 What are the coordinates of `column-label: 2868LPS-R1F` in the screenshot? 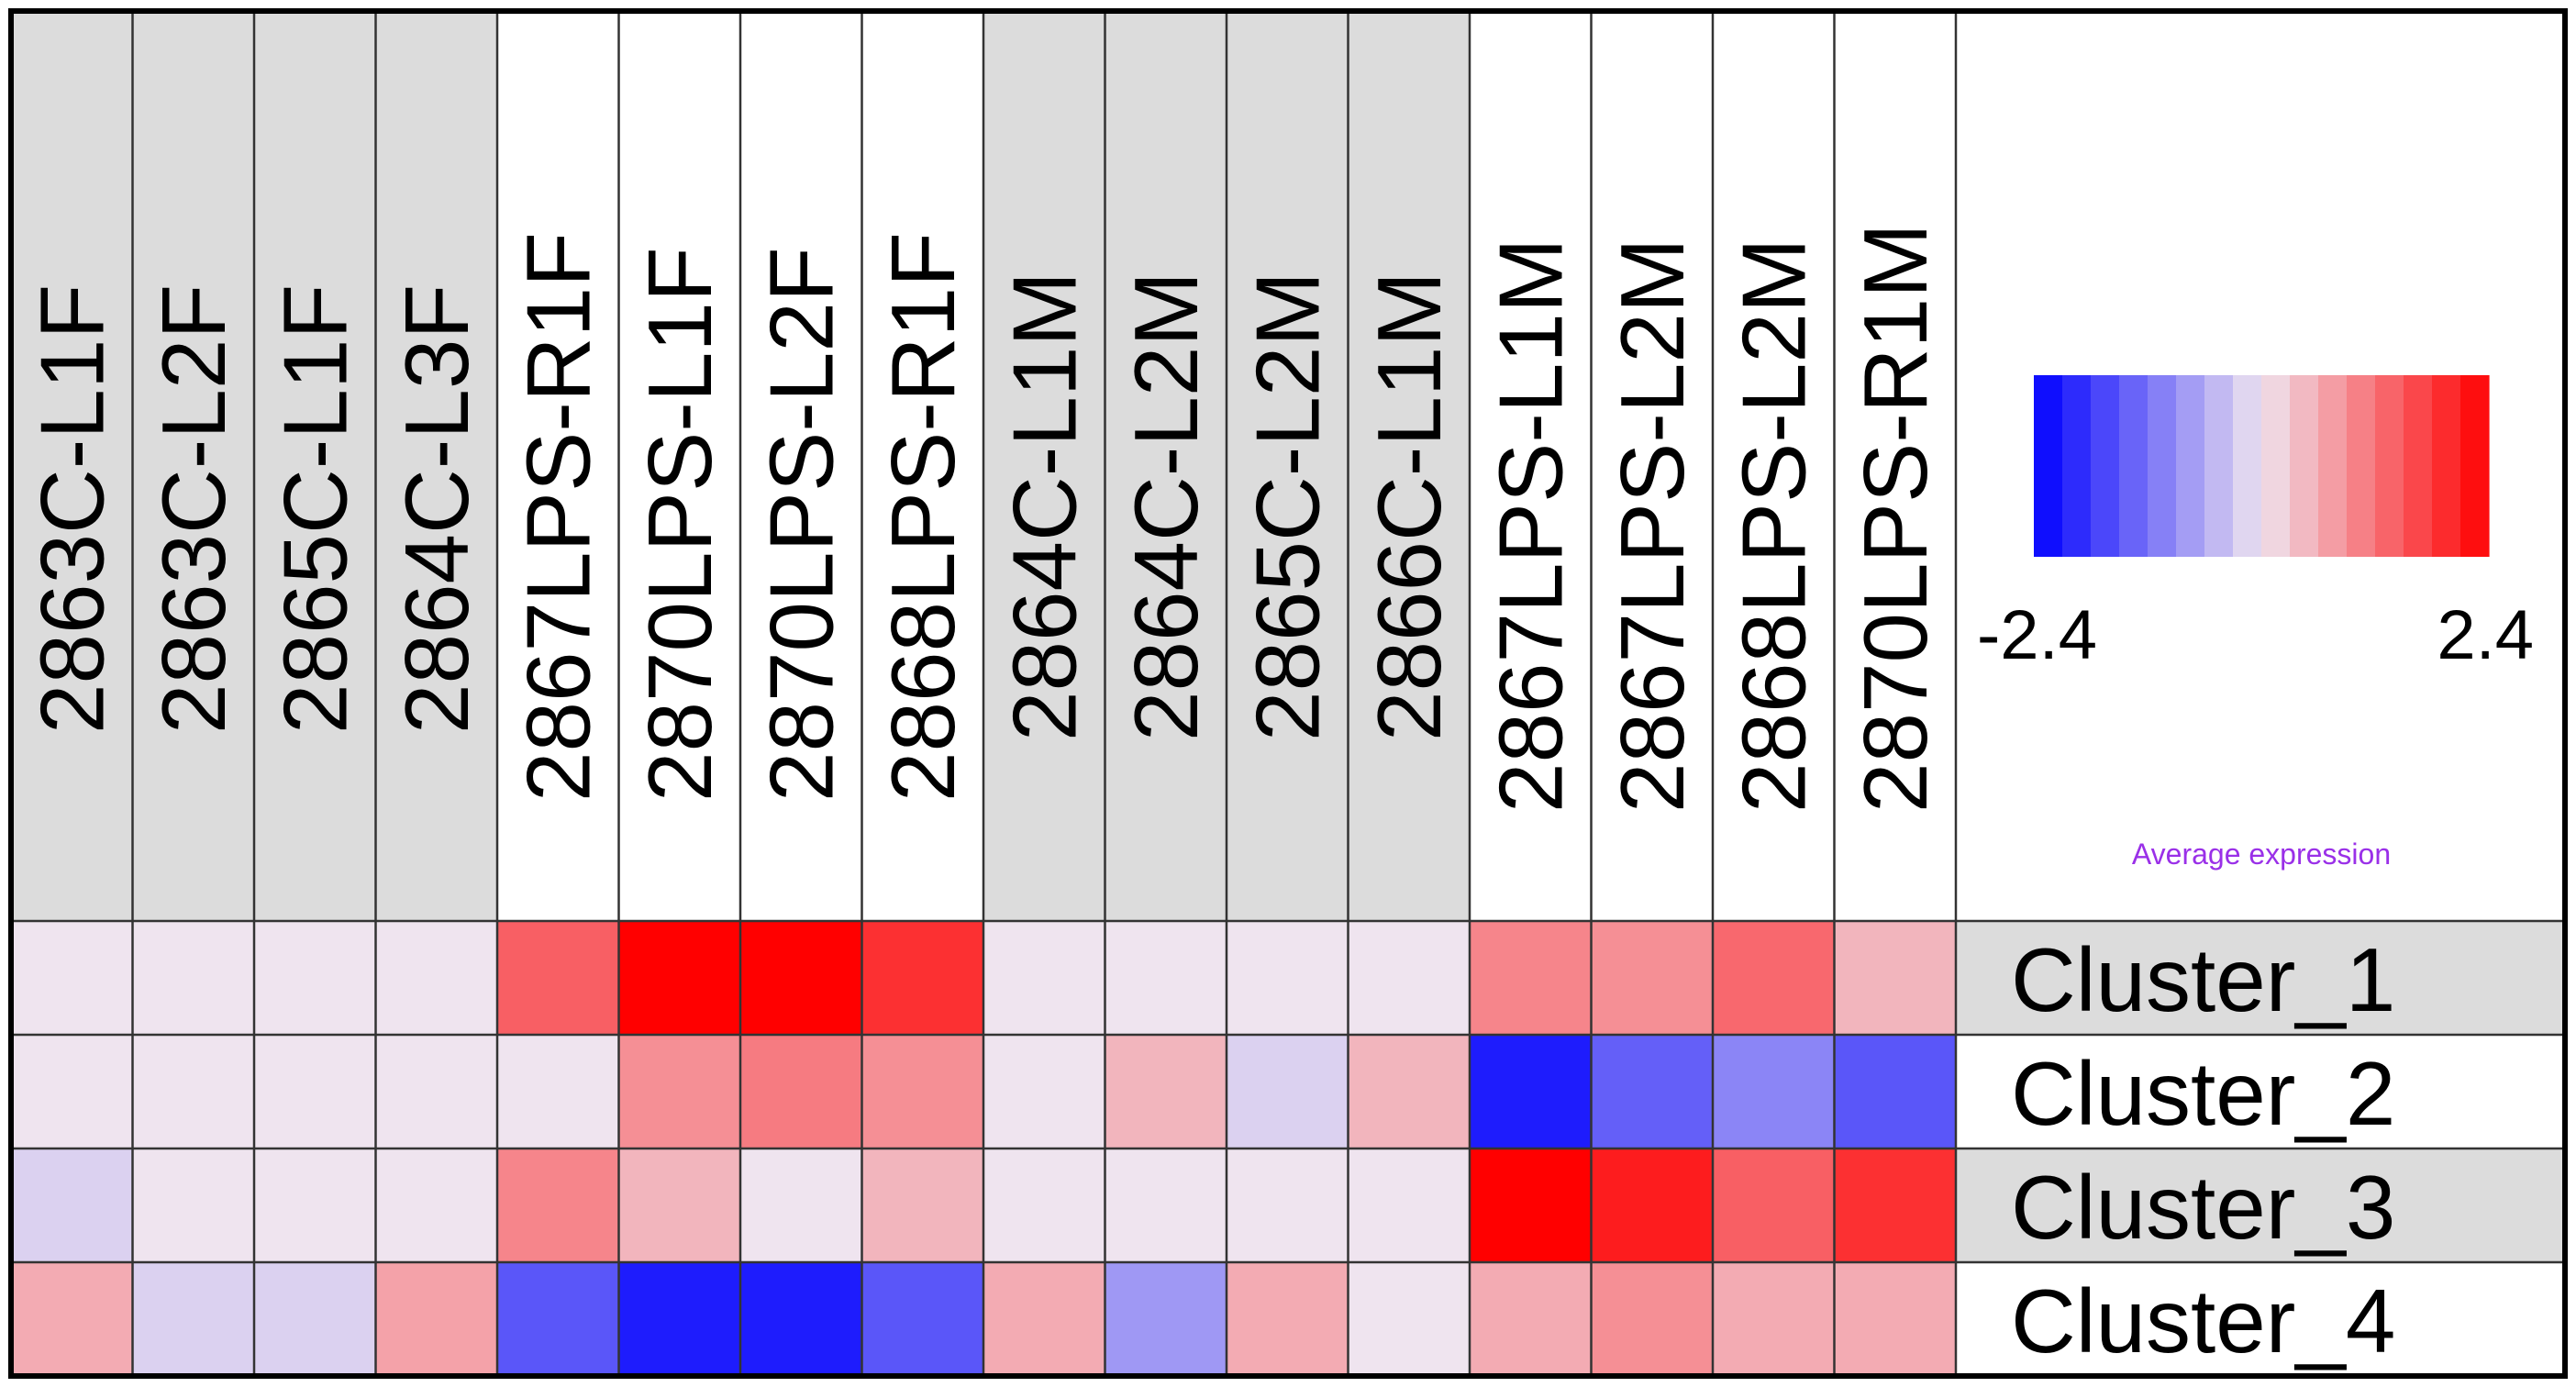 It's located at (922, 517).